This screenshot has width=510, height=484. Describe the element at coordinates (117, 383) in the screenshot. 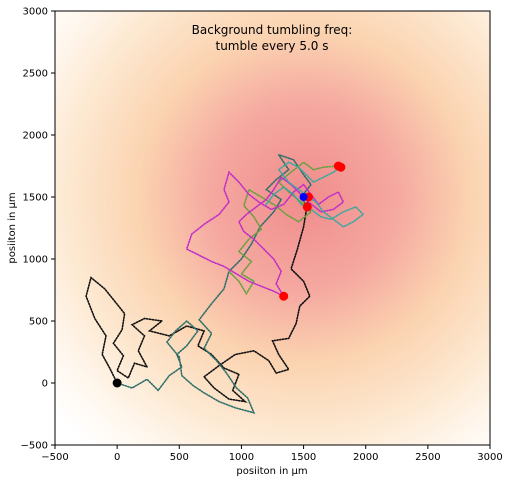

I see `start-marker` at that location.